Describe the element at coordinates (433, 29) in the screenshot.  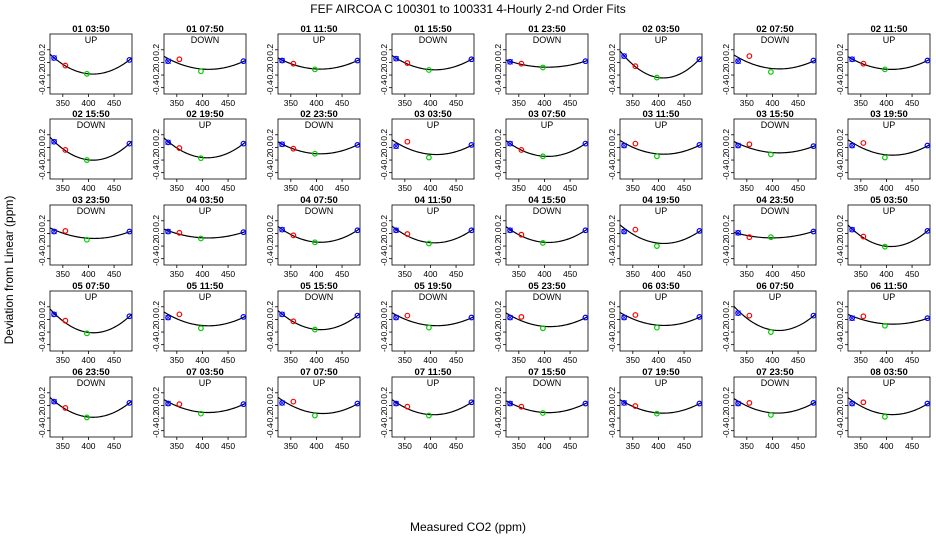
I see `panel-title: 01 15:50` at that location.